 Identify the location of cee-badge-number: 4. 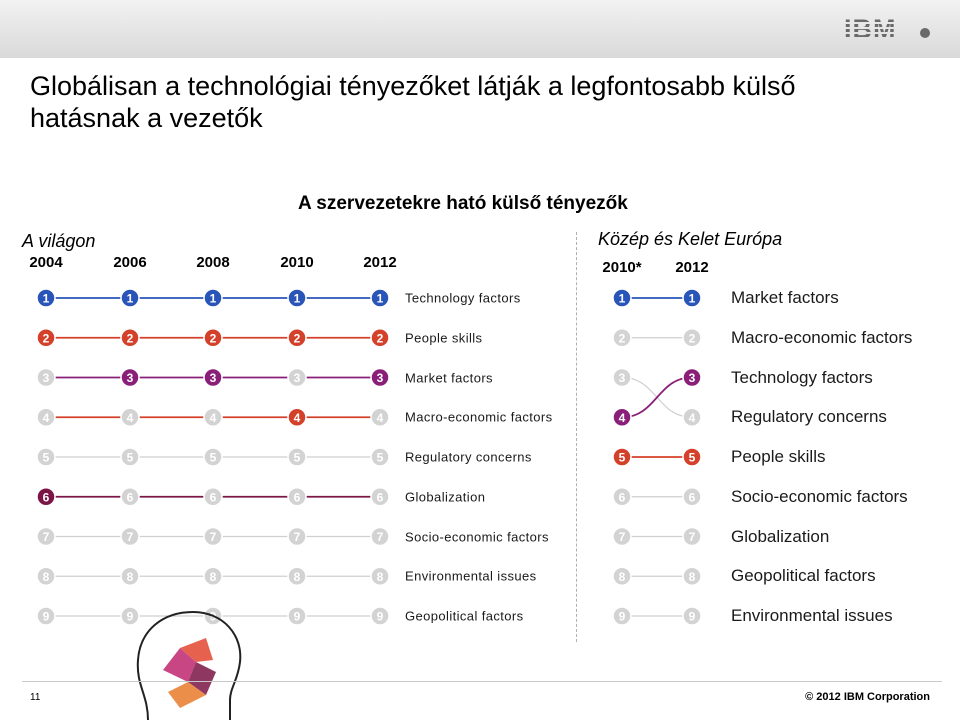
(622, 418).